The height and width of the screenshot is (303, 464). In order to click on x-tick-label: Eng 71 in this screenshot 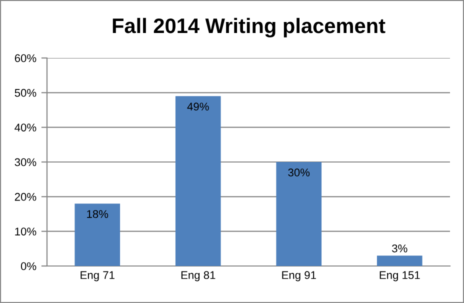, I will do `click(97, 276)`.